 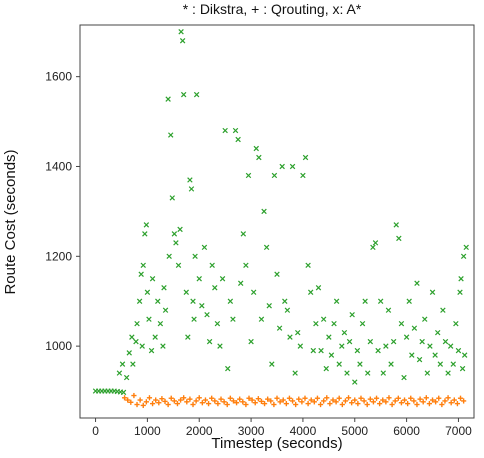 I want to click on x-tick-label: 3000, so click(x=251, y=431).